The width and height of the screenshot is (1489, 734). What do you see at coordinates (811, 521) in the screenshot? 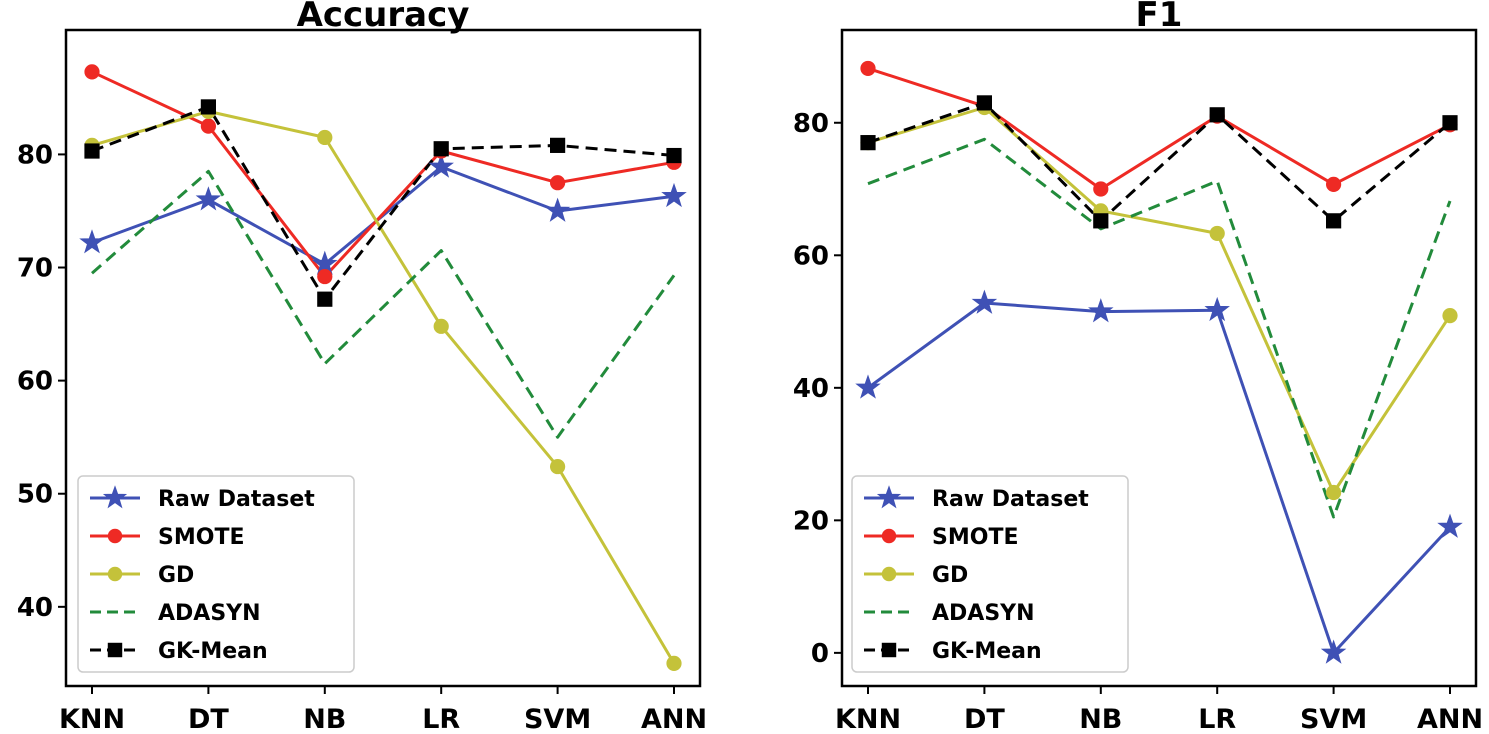
I see `y-tick-label: 20` at bounding box center [811, 521].